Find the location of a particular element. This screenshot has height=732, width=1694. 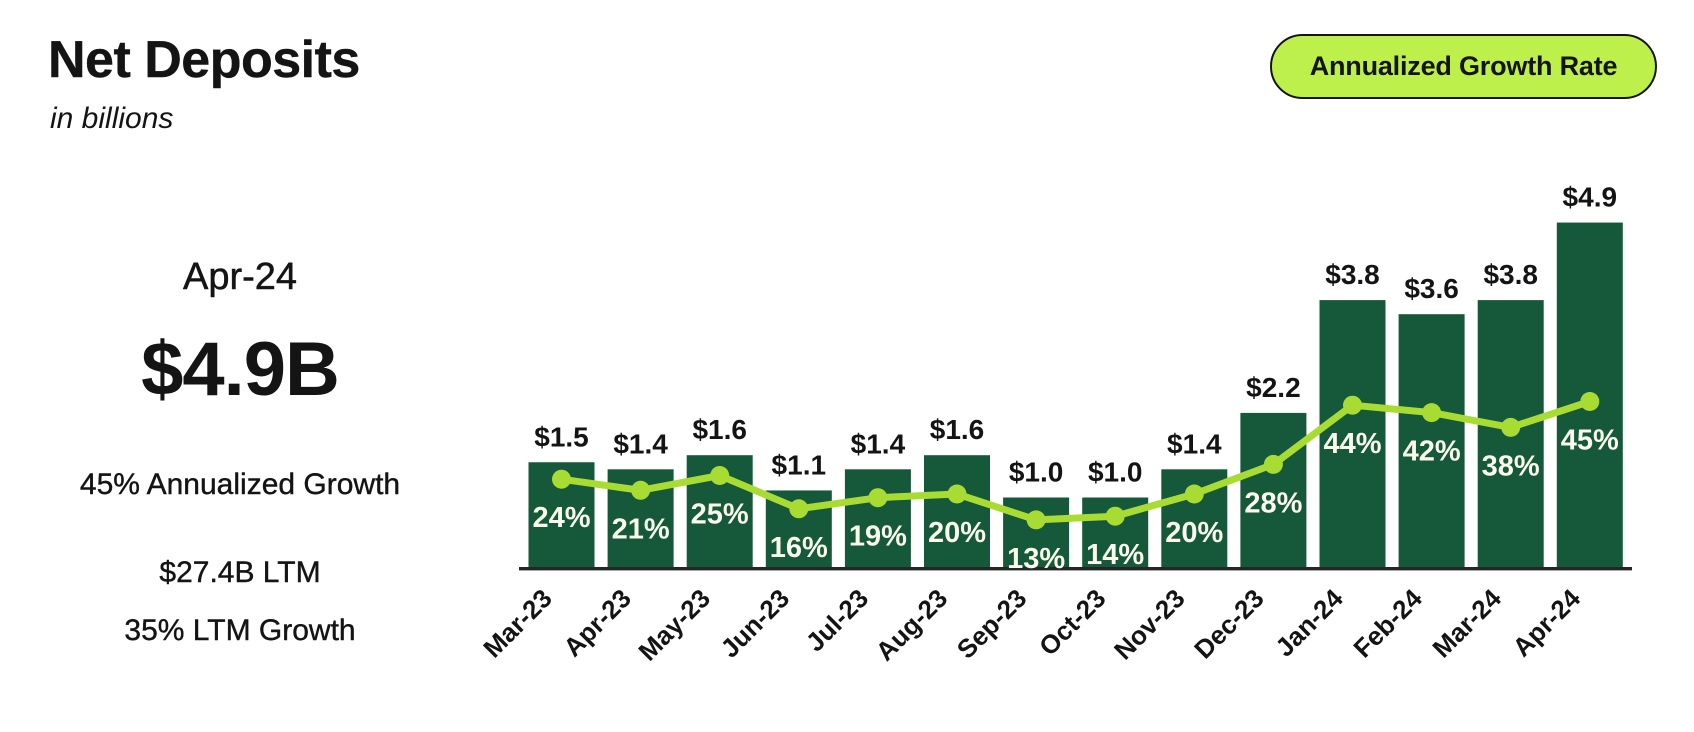

page-subtitle: in billions is located at coordinates (112, 118).